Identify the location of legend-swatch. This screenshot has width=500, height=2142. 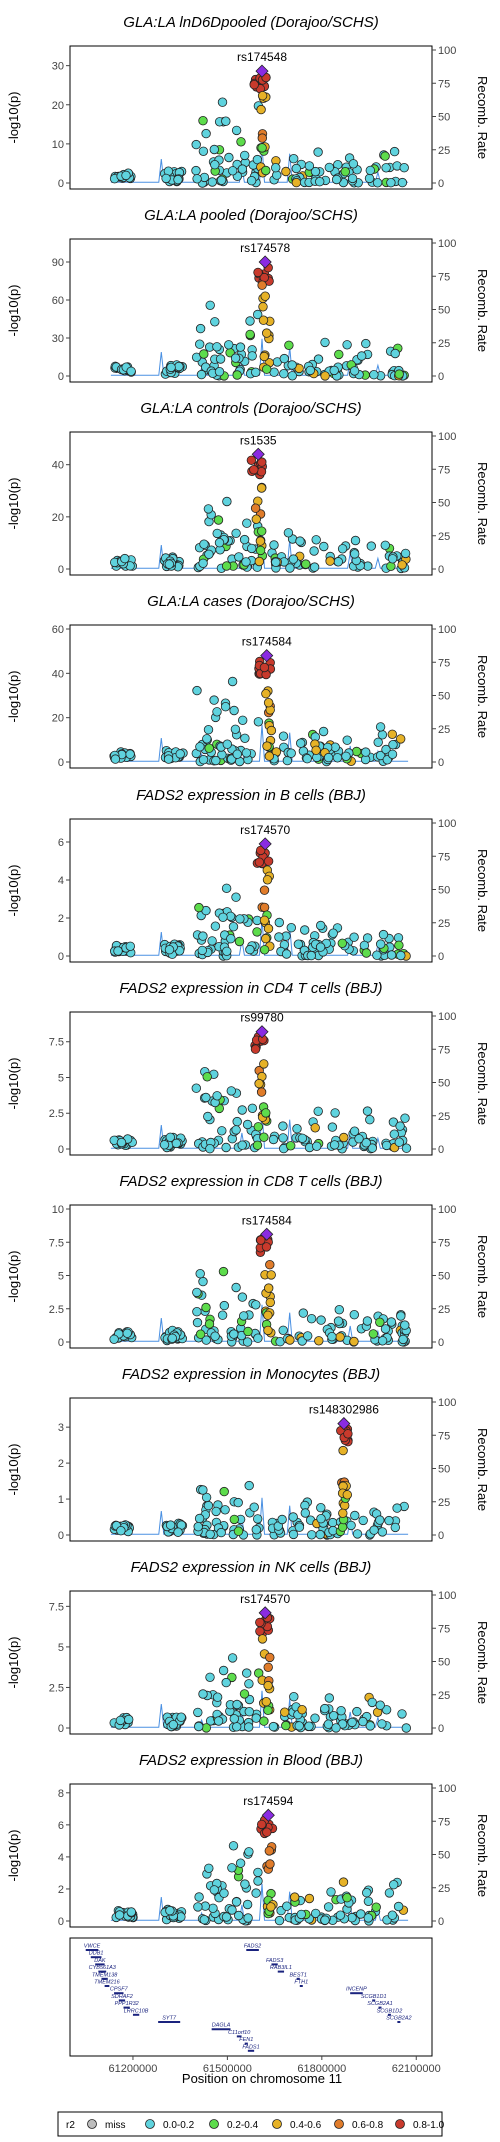
(150, 2124).